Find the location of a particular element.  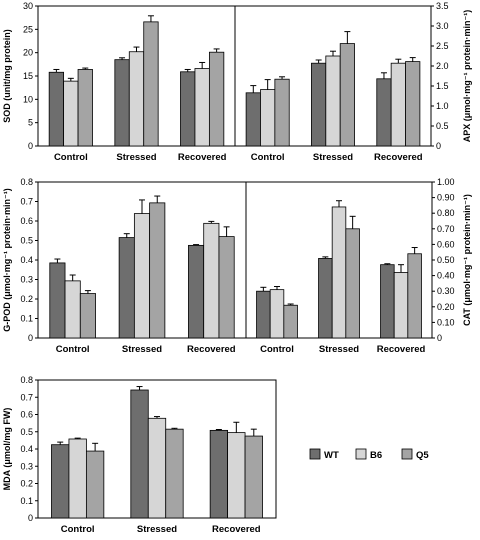

y-tick-label: 0.70 is located at coordinates (446, 229).